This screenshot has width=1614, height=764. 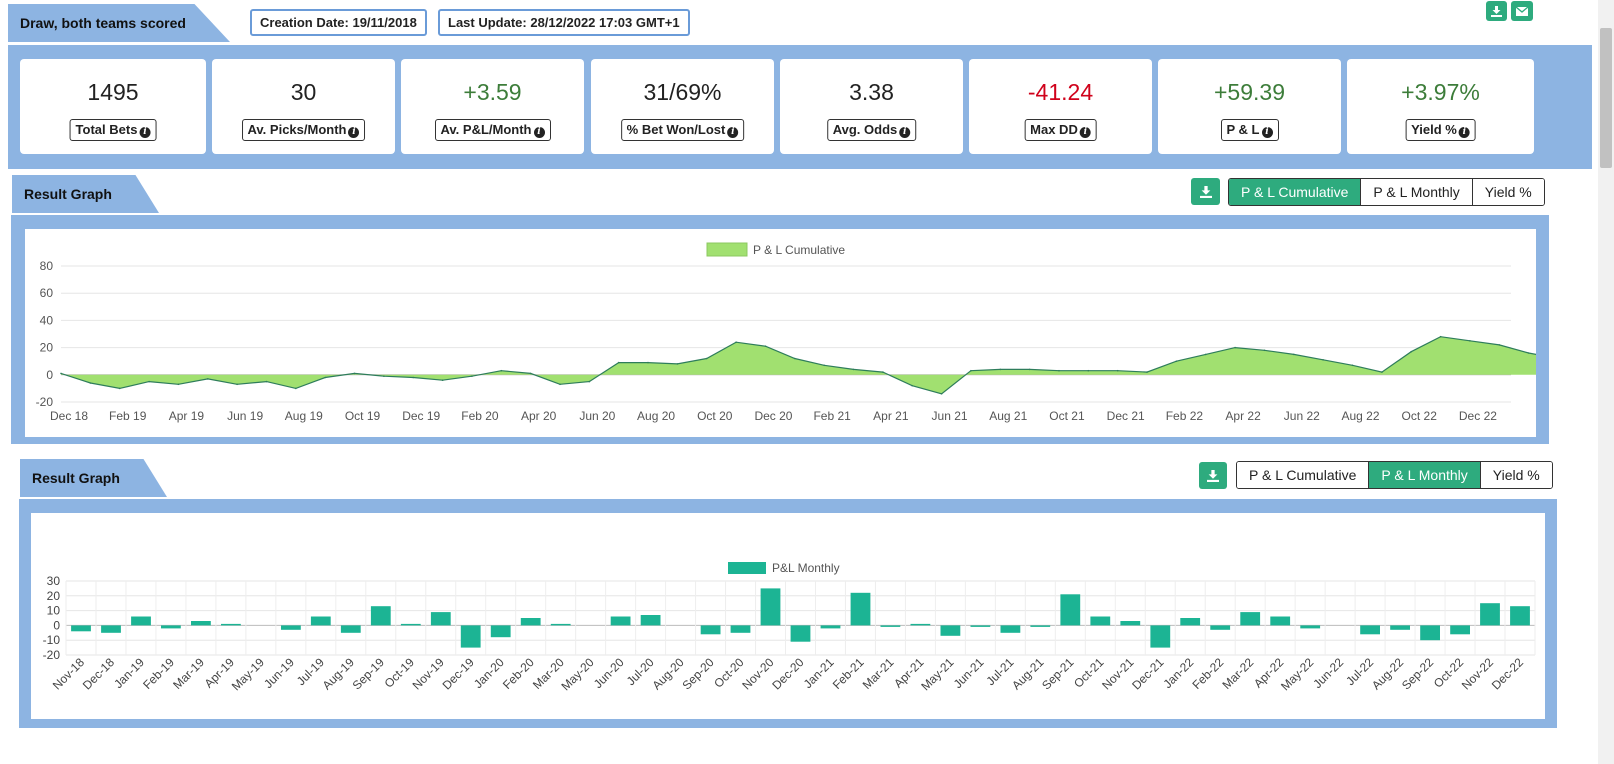 I want to click on download-button, so click(x=1496, y=11).